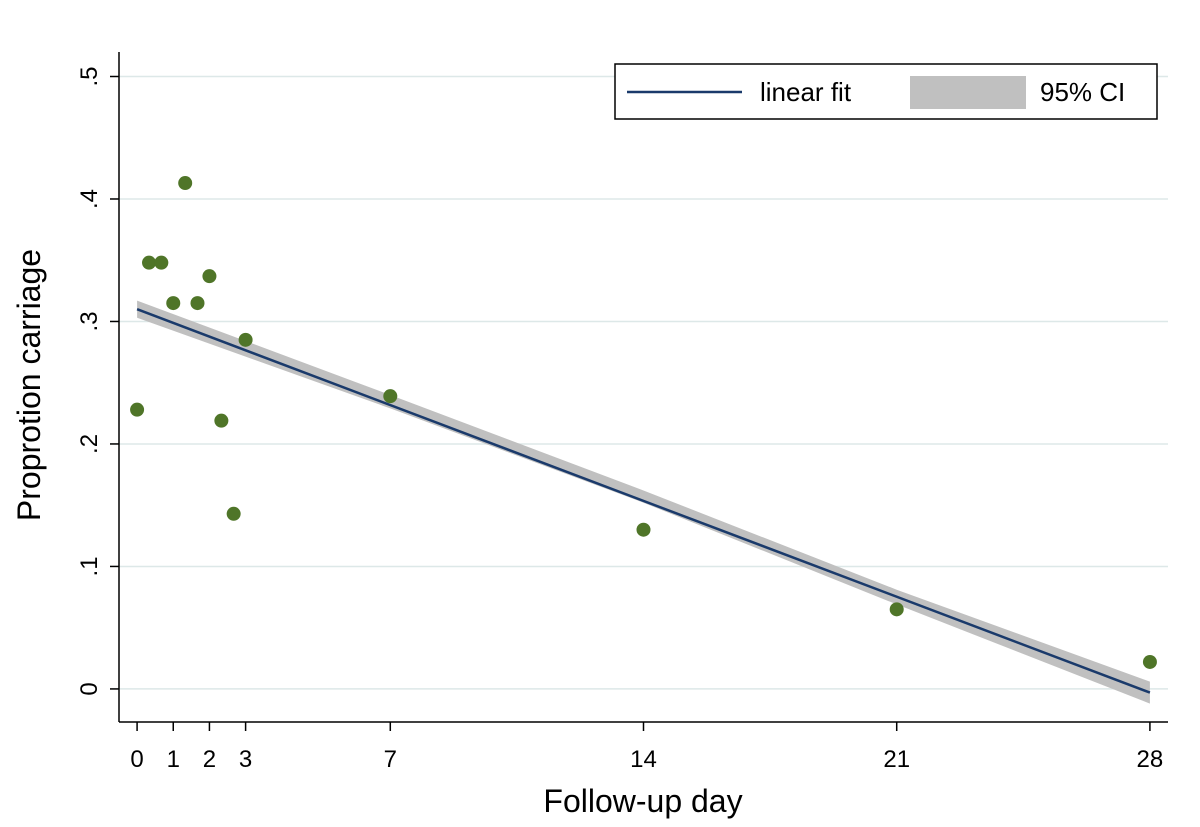 The image size is (1200, 827). What do you see at coordinates (896, 759) in the screenshot?
I see `x-tick-label: 21` at bounding box center [896, 759].